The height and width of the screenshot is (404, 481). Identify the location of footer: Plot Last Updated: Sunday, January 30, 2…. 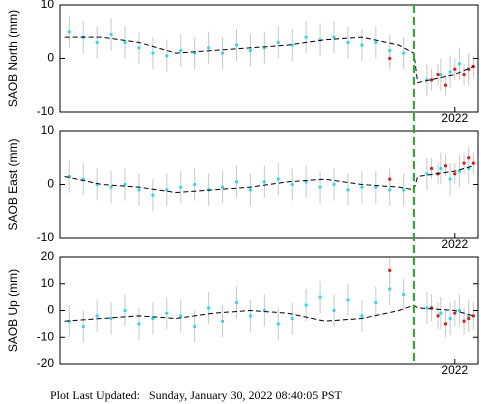
(196, 395).